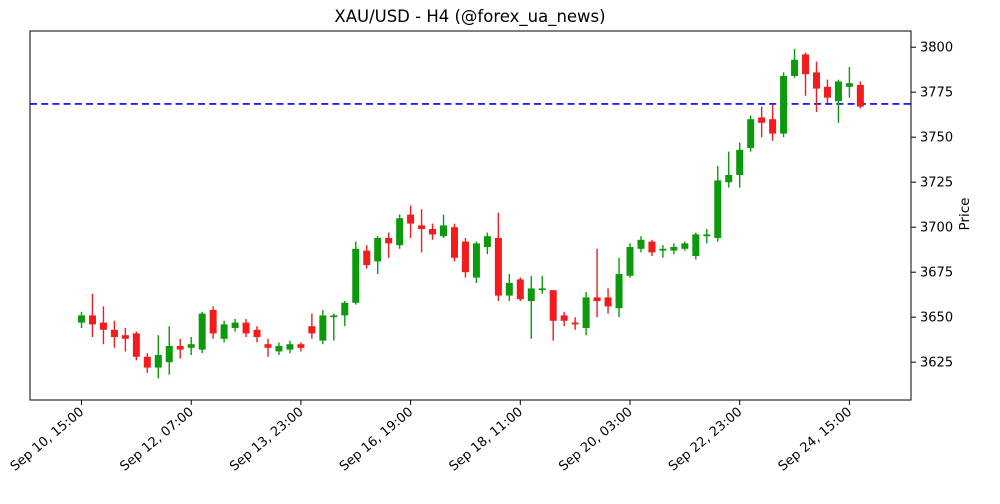 The image size is (1000, 504). Describe the element at coordinates (936, 138) in the screenshot. I see `y-tick-label: 3750` at that location.